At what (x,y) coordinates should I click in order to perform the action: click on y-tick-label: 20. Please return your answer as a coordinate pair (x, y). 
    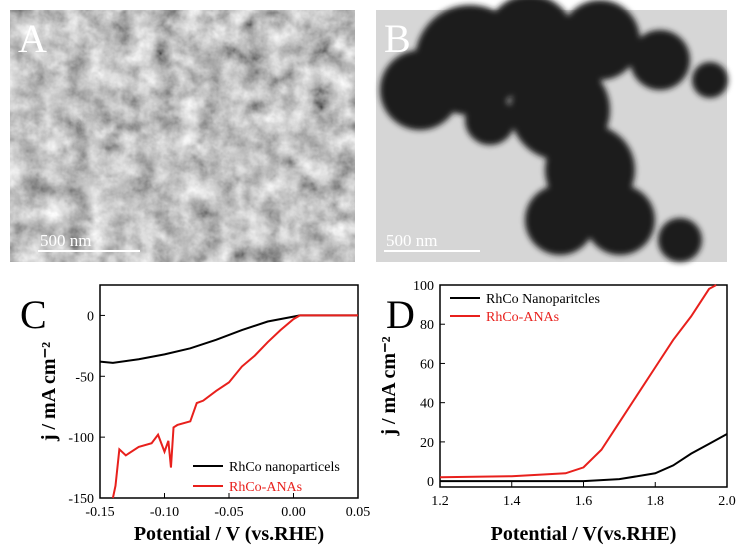
    Looking at the image, I should click on (427, 443).